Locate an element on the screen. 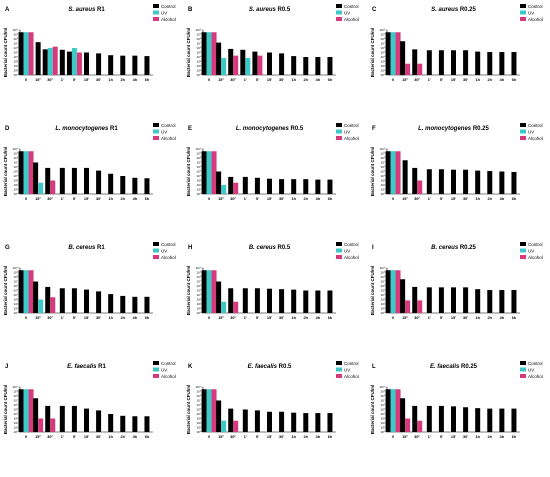  panel-g-legend-label-uv: UV is located at coordinates (164, 250).